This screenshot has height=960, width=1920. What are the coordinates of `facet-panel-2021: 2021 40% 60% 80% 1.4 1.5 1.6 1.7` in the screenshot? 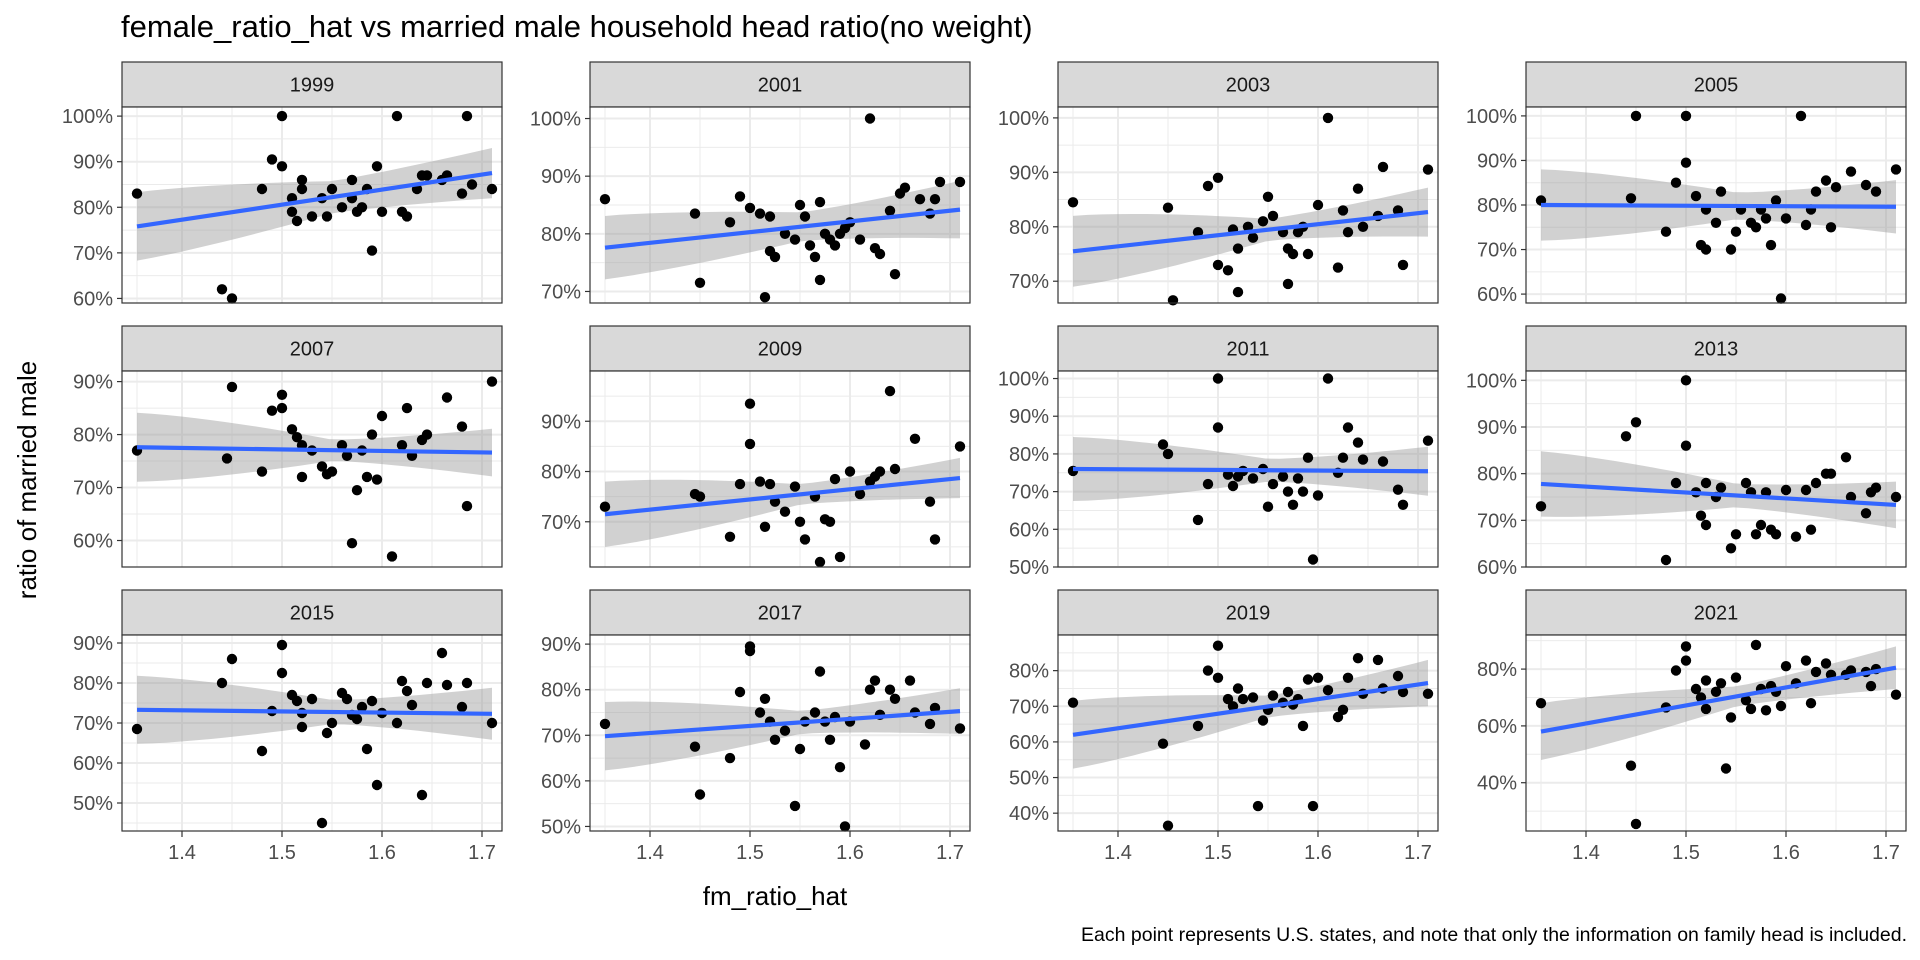 It's located at (1692, 726).